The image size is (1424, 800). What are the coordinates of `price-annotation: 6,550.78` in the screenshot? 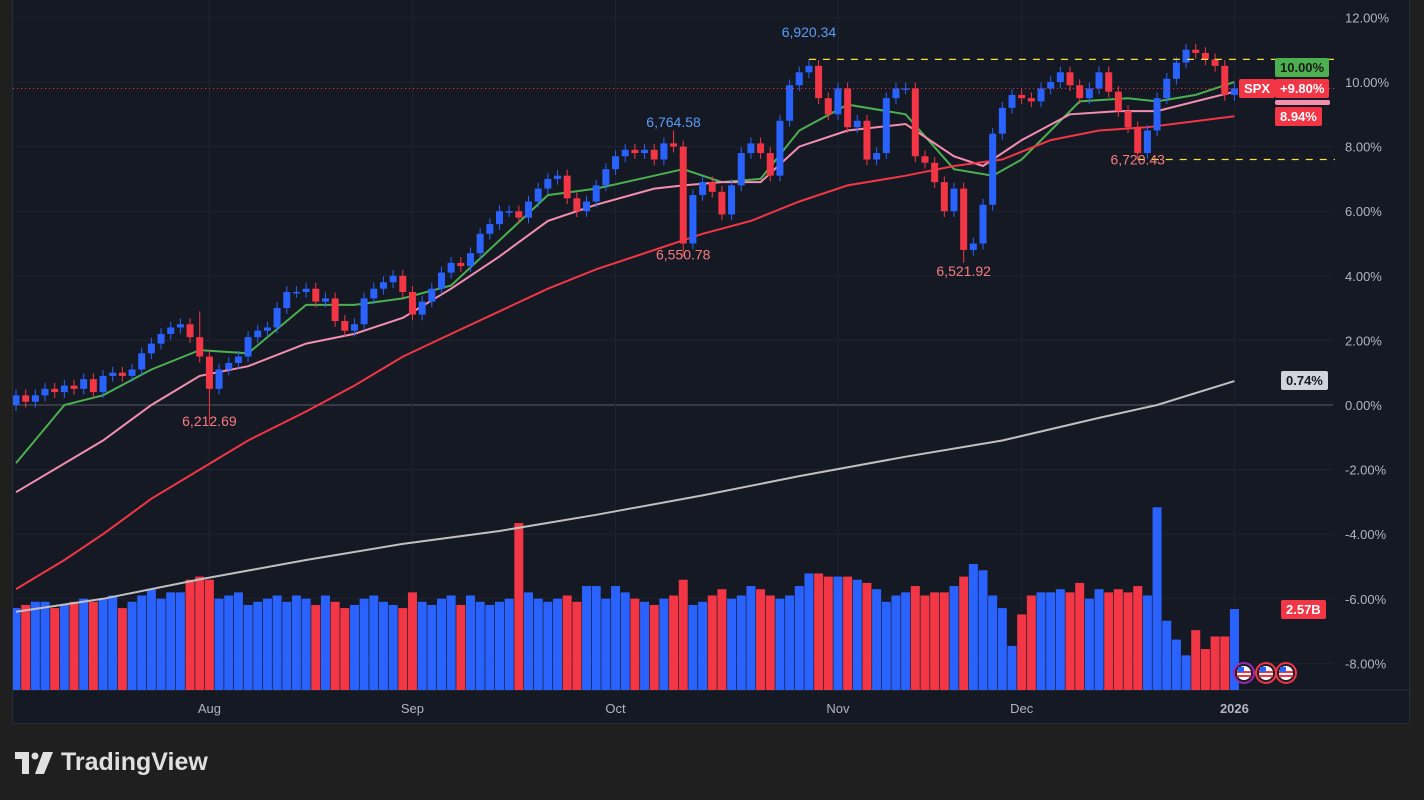 It's located at (683, 255).